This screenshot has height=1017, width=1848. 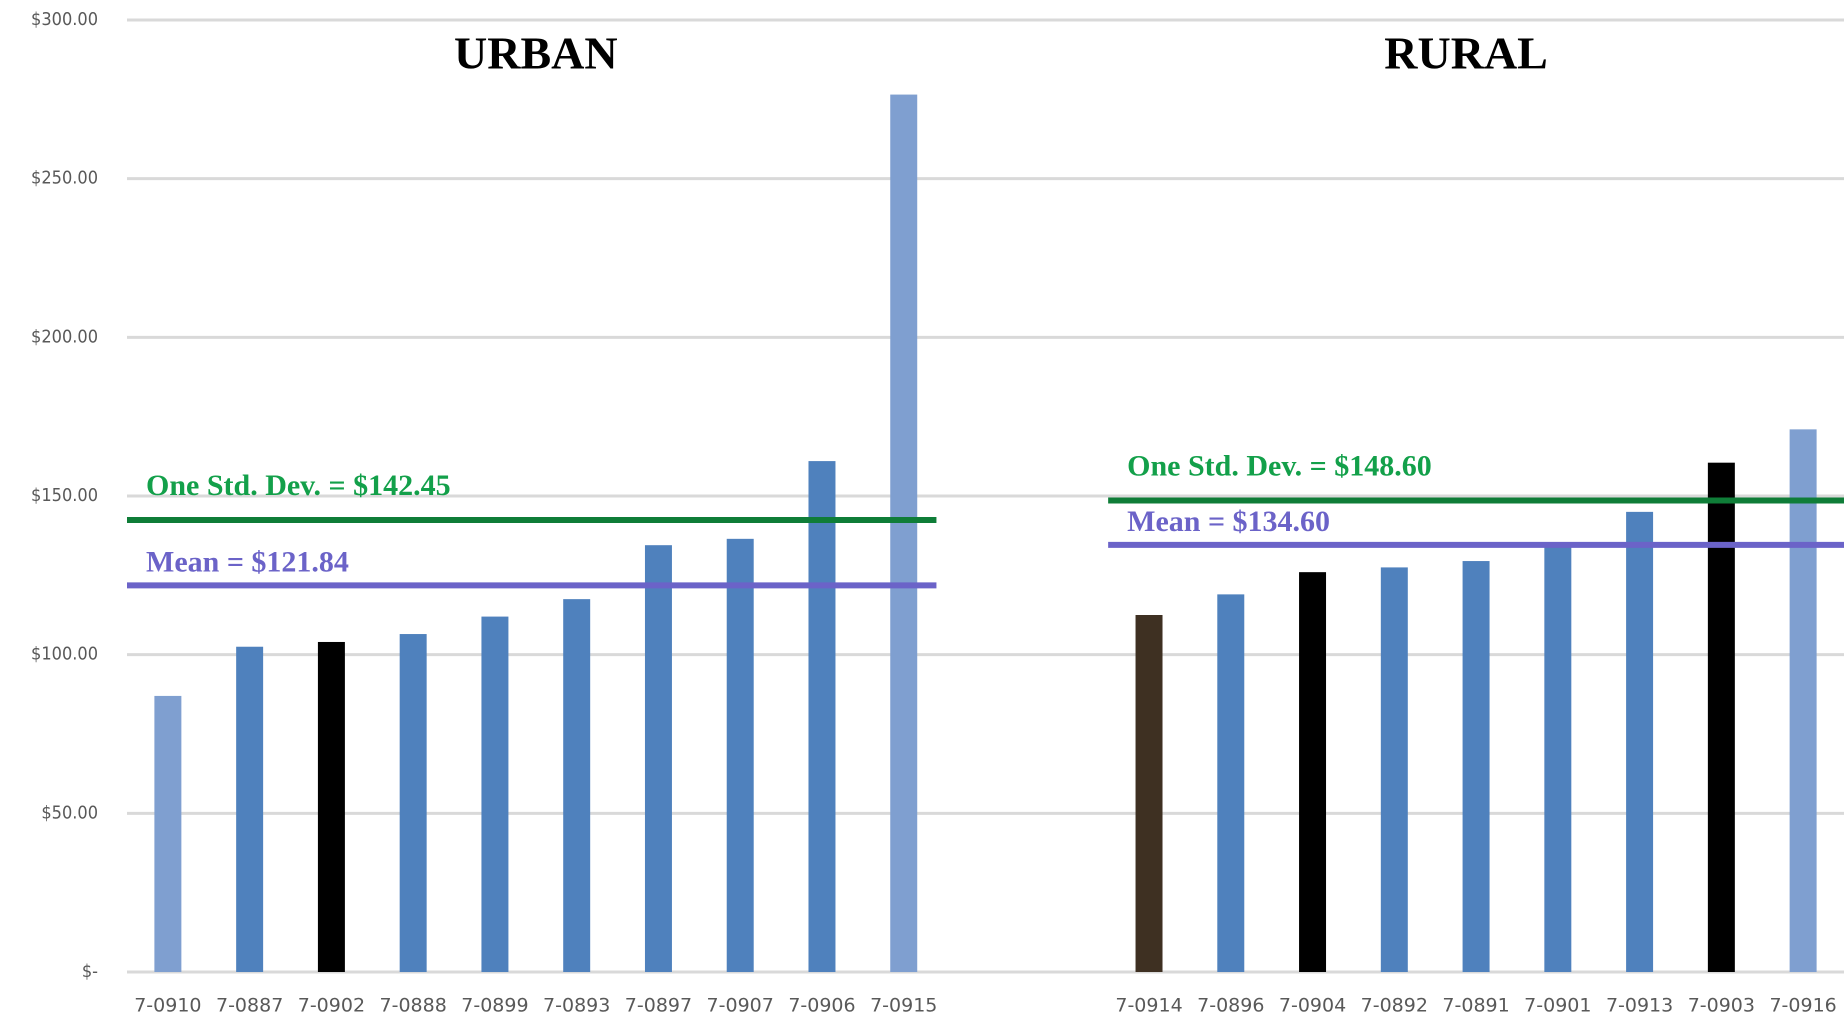 I want to click on x-tick-label: 7-0910, so click(x=167, y=1006).